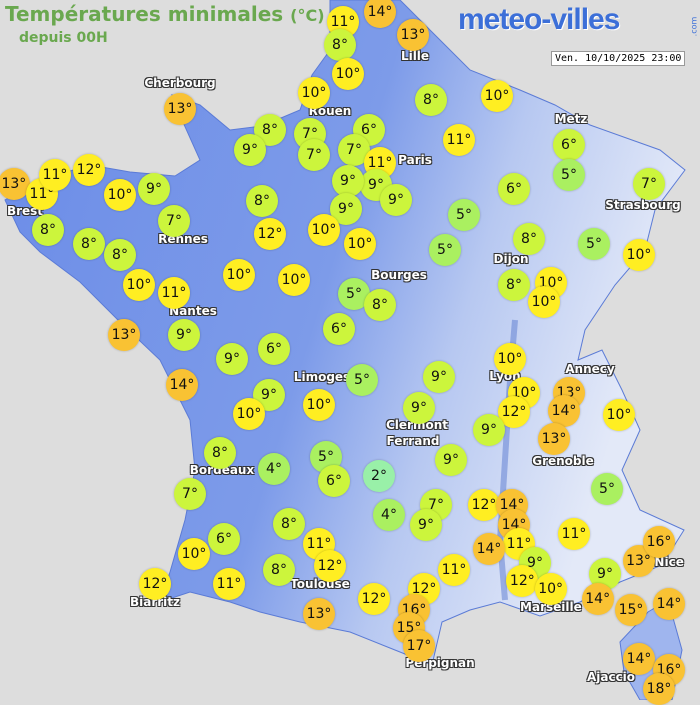 Image resolution: width=700 pixels, height=705 pixels. I want to click on temperature-value: 6°, so click(514, 189).